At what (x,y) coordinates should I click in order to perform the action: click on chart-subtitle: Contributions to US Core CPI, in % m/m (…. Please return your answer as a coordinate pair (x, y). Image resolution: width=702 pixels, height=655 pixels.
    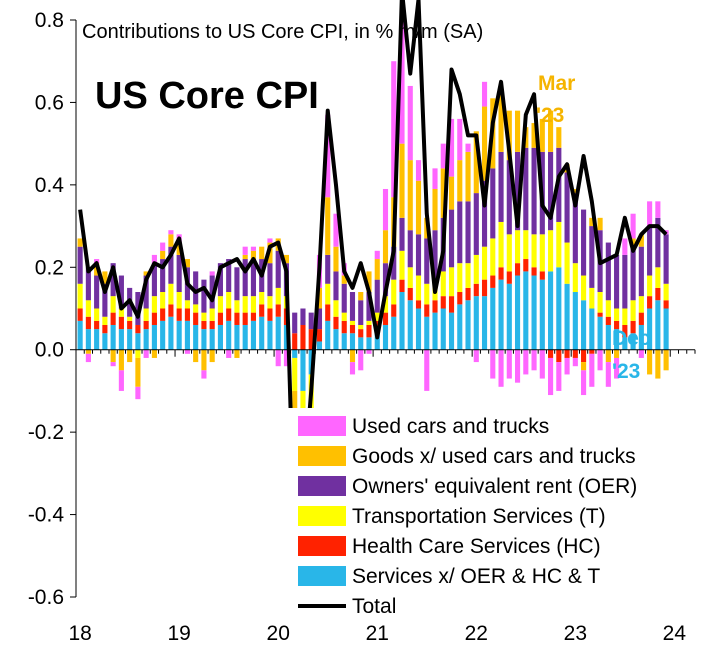
    Looking at the image, I should click on (282, 32).